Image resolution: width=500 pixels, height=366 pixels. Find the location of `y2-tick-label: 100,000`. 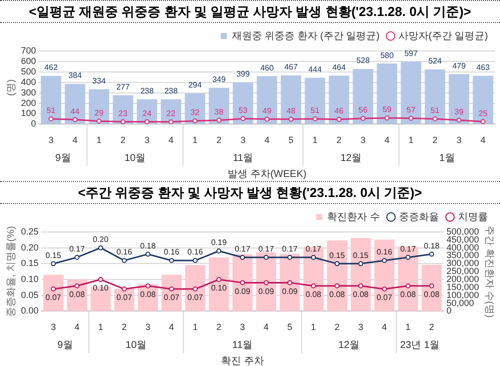

y2-tick-label: 100,000 is located at coordinates (463, 295).